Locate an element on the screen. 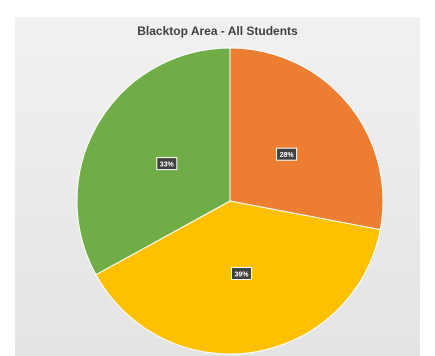  data-label-text-2: 33% is located at coordinates (167, 165).